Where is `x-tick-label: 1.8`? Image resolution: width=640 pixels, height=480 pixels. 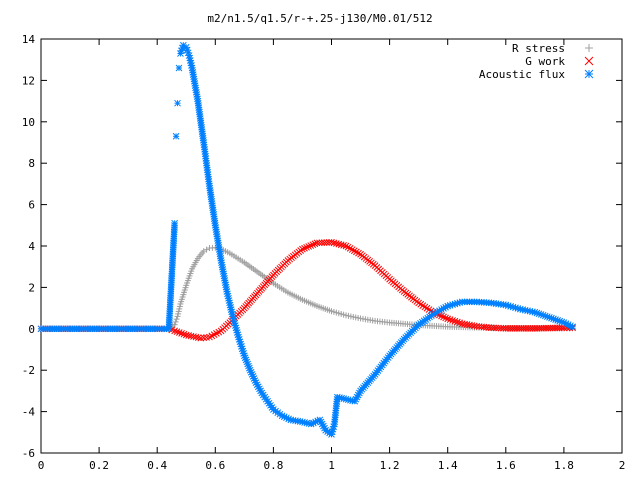
x-tick-label: 1.8 is located at coordinates (564, 465).